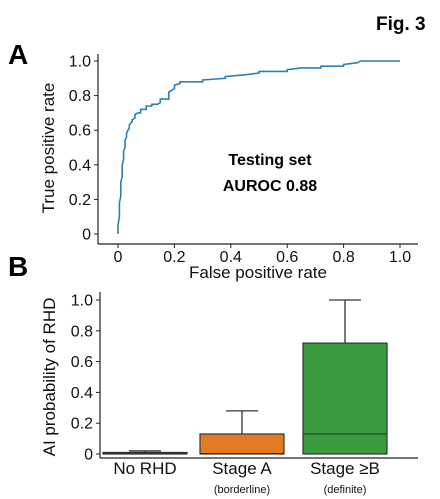 The height and width of the screenshot is (499, 440). Describe the element at coordinates (262, 255) in the screenshot. I see `roc-x-ticks: 0 0.2 0.4 0.6 0.8 1.0` at that location.